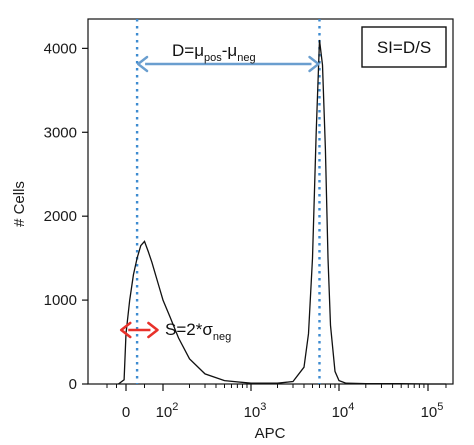  I want to click on y-tick-label: 2000, so click(60, 216).